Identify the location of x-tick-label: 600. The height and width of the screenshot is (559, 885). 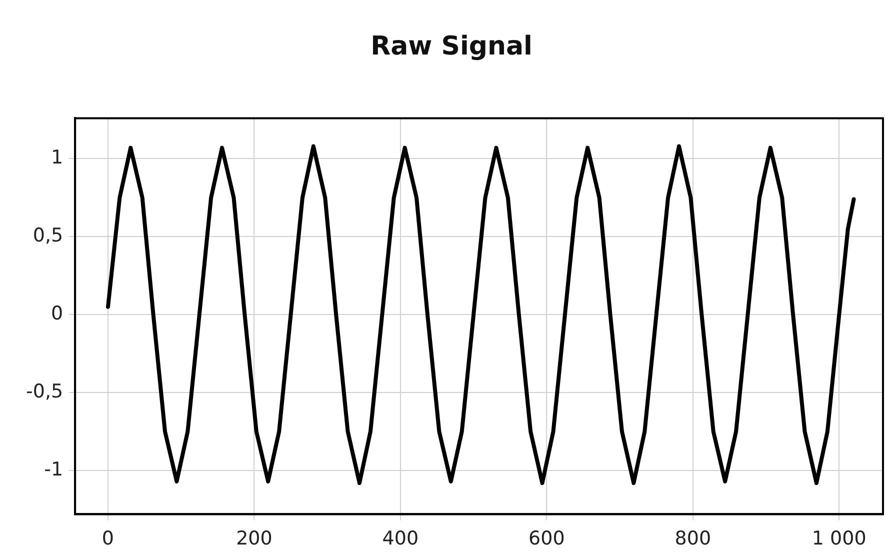
(546, 539).